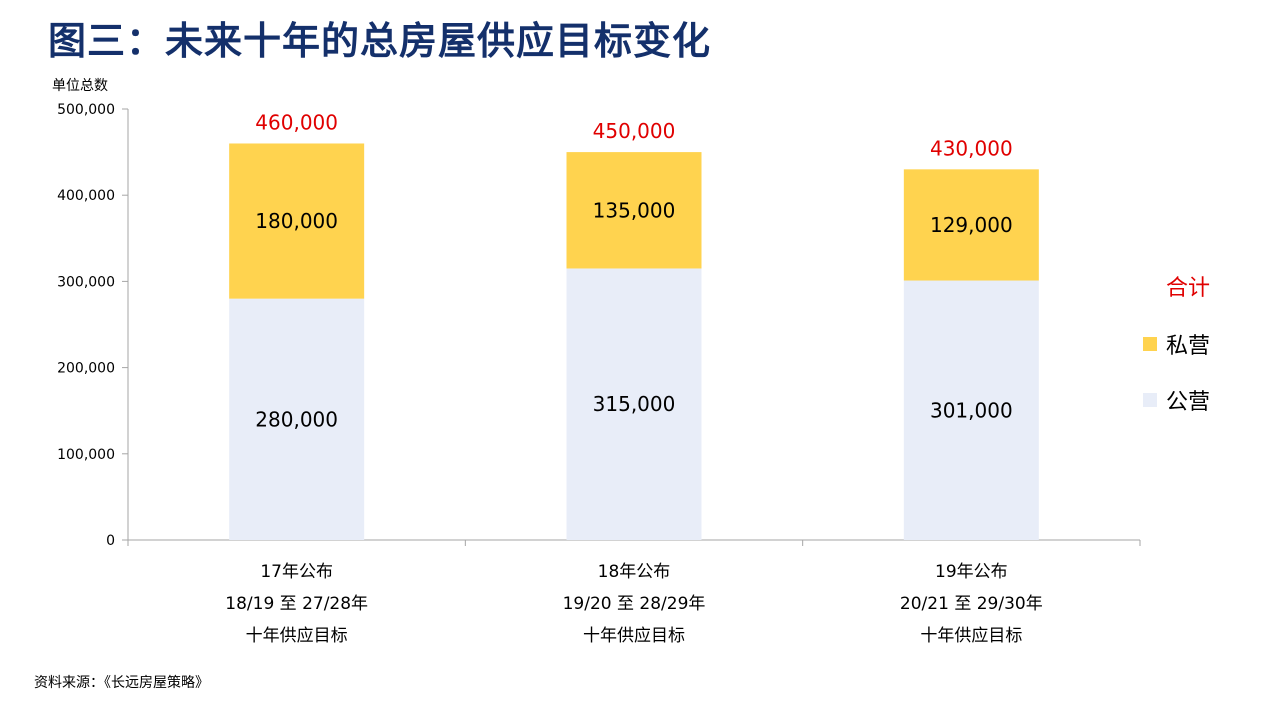 The height and width of the screenshot is (720, 1280). Describe the element at coordinates (971, 604) in the screenshot. I see `x-category-label: 20/21 至 29/30年` at that location.